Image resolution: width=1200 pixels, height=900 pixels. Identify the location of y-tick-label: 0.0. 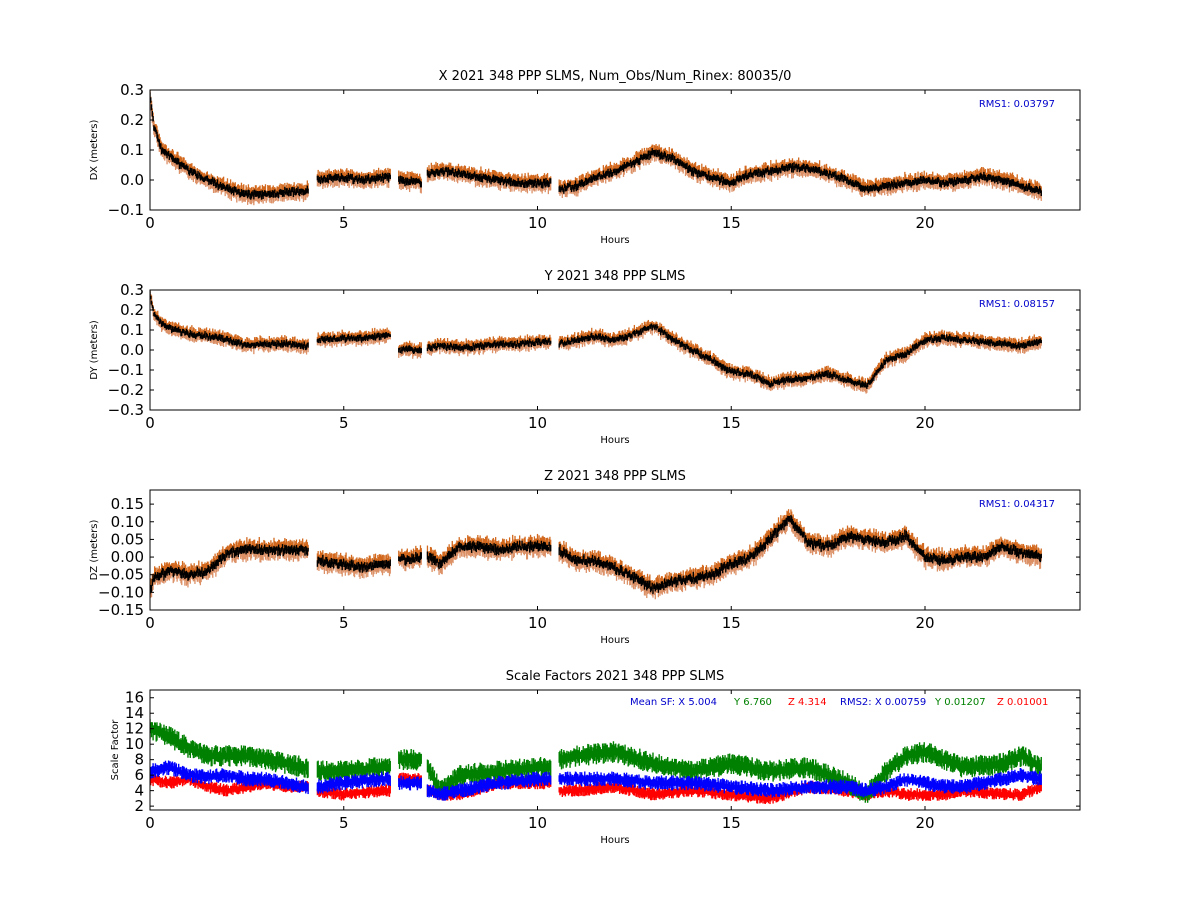
(132, 180).